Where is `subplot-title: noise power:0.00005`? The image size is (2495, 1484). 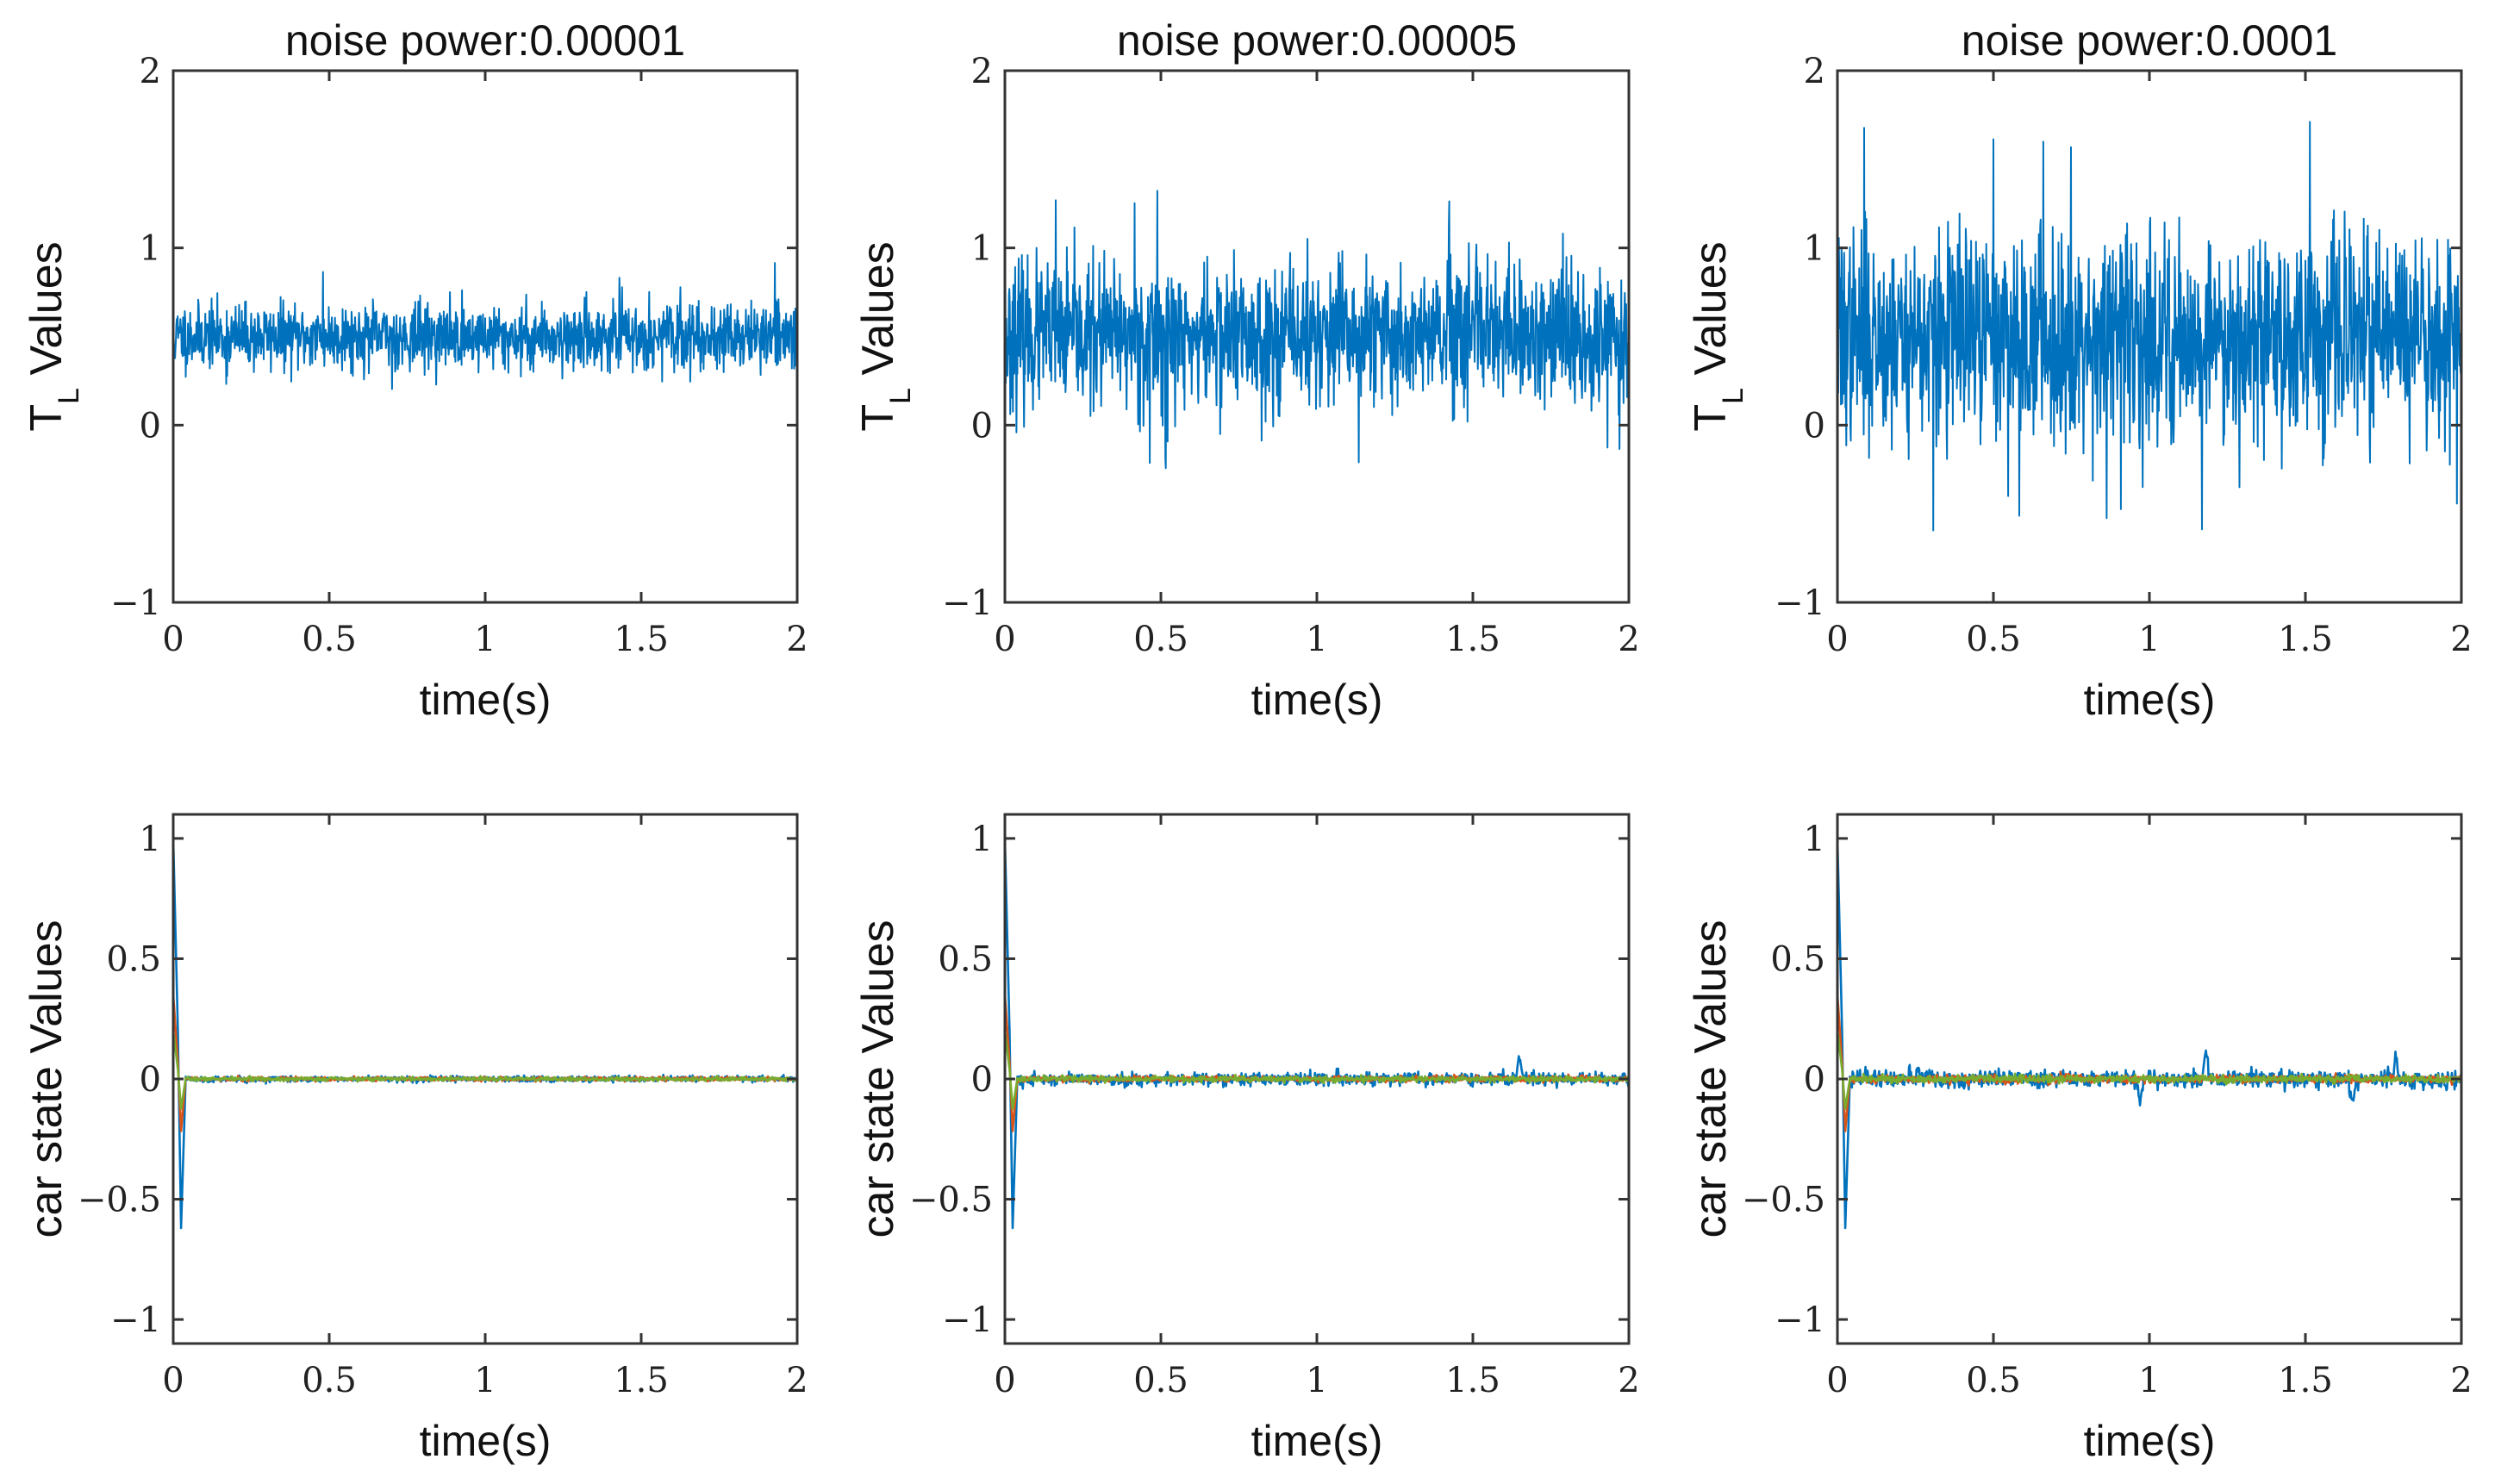 subplot-title: noise power:0.00005 is located at coordinates (1317, 41).